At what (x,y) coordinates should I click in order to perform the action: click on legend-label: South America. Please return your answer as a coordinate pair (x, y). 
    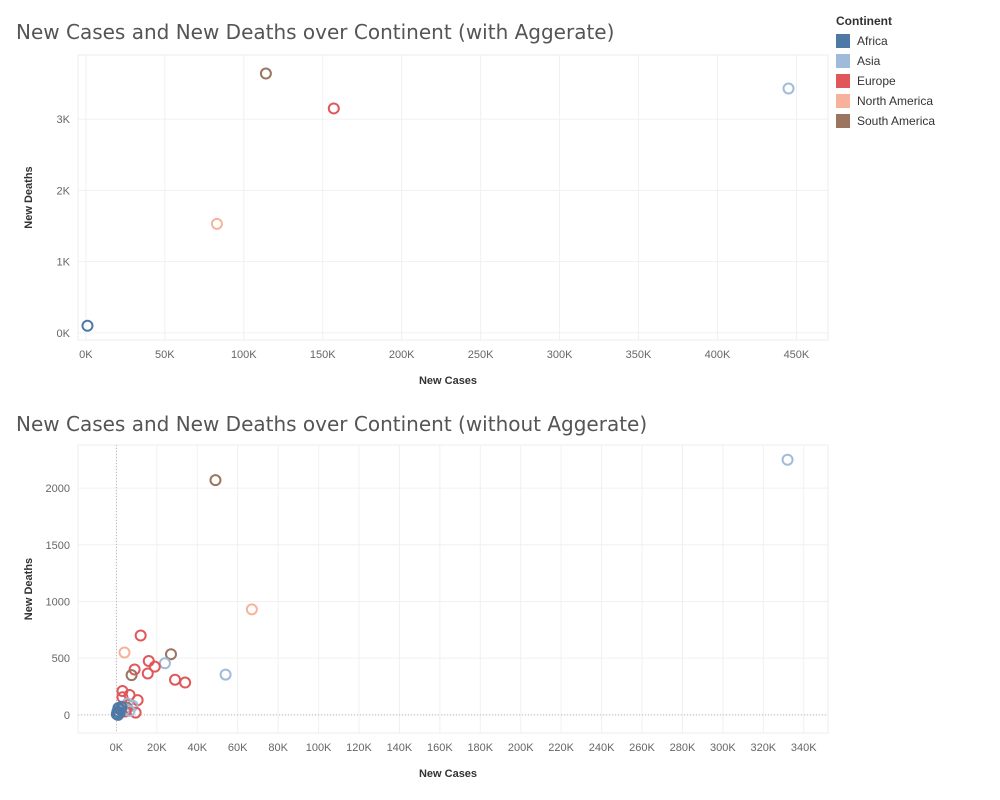
    Looking at the image, I should click on (896, 121).